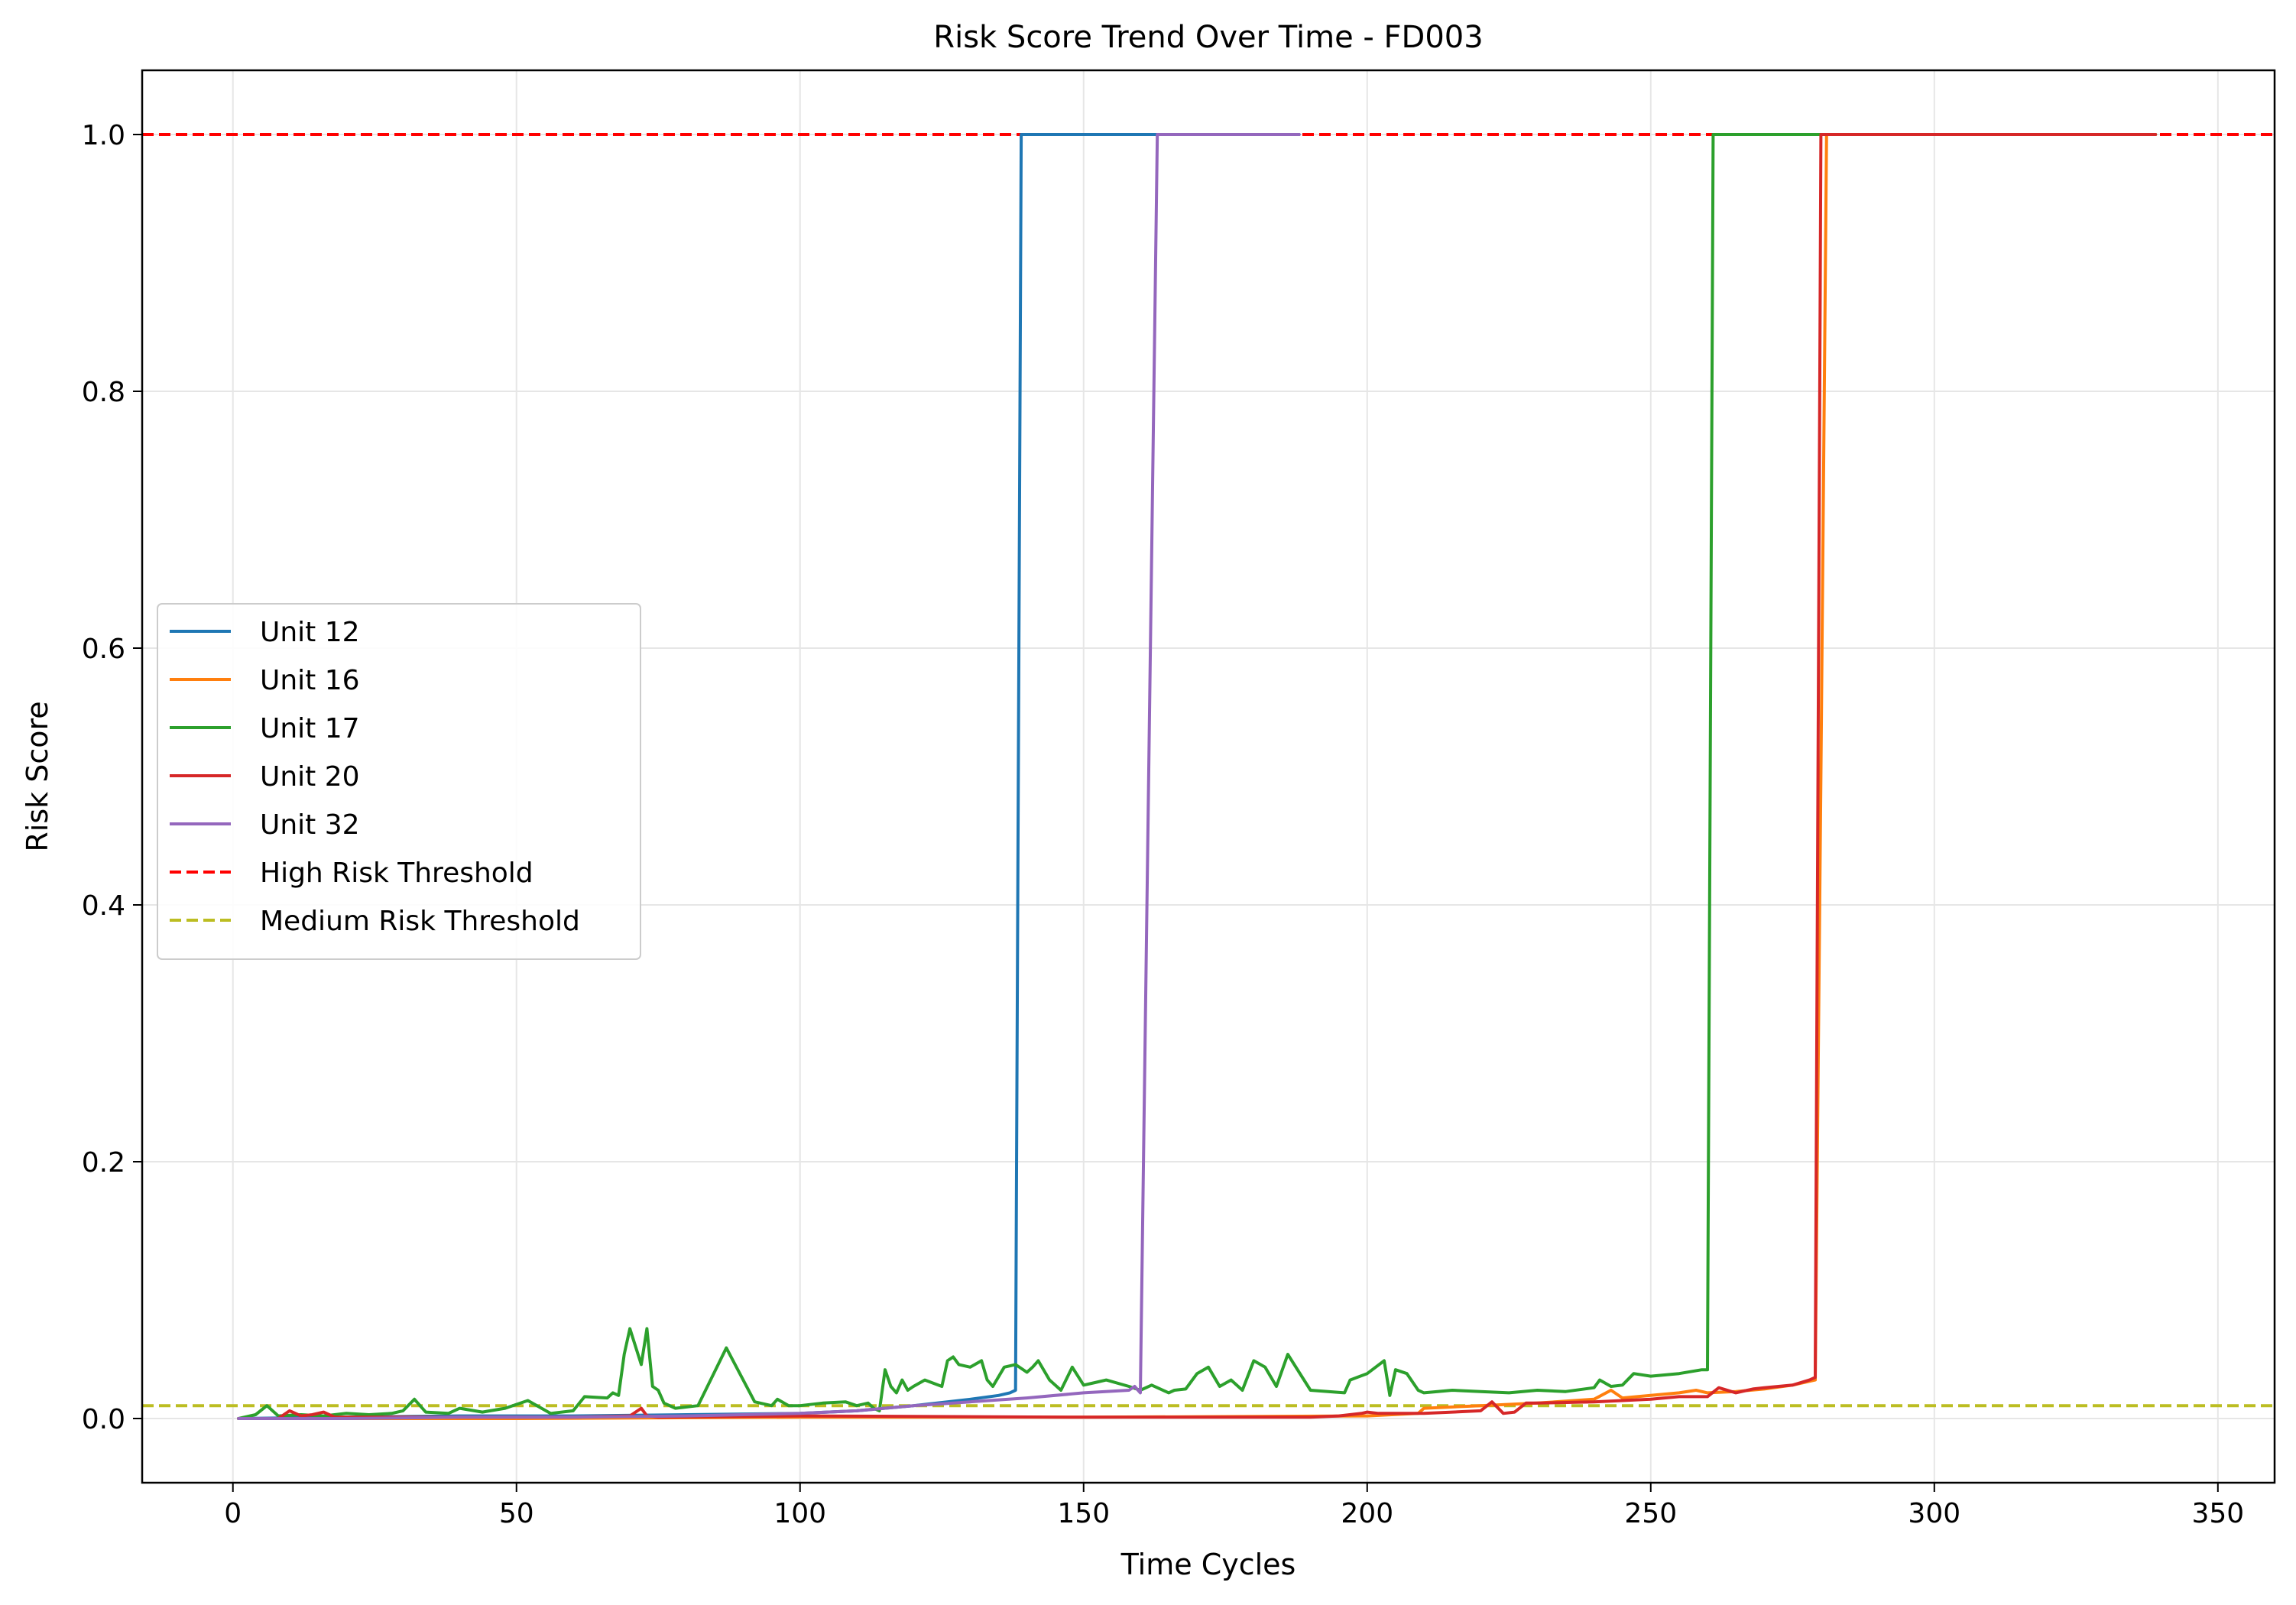 This screenshot has height=1605, width=2296. Describe the element at coordinates (420, 921) in the screenshot. I see `legend-label: Medium Risk Threshold` at that location.